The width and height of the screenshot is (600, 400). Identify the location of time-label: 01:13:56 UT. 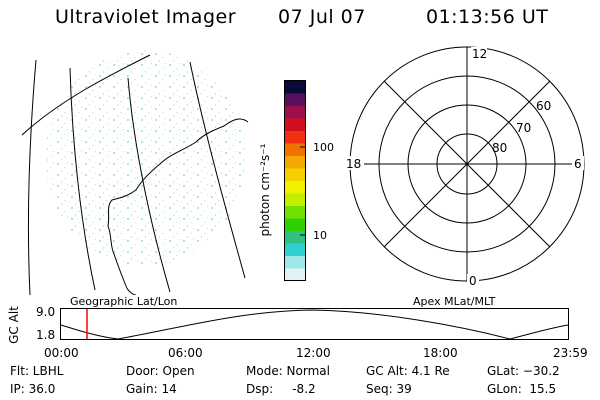
(487, 17).